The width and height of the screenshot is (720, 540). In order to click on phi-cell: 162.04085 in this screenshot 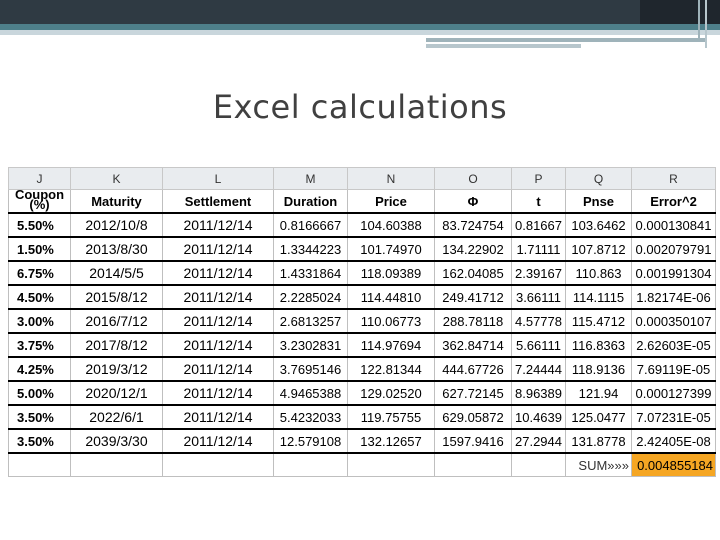, I will do `click(473, 273)`.